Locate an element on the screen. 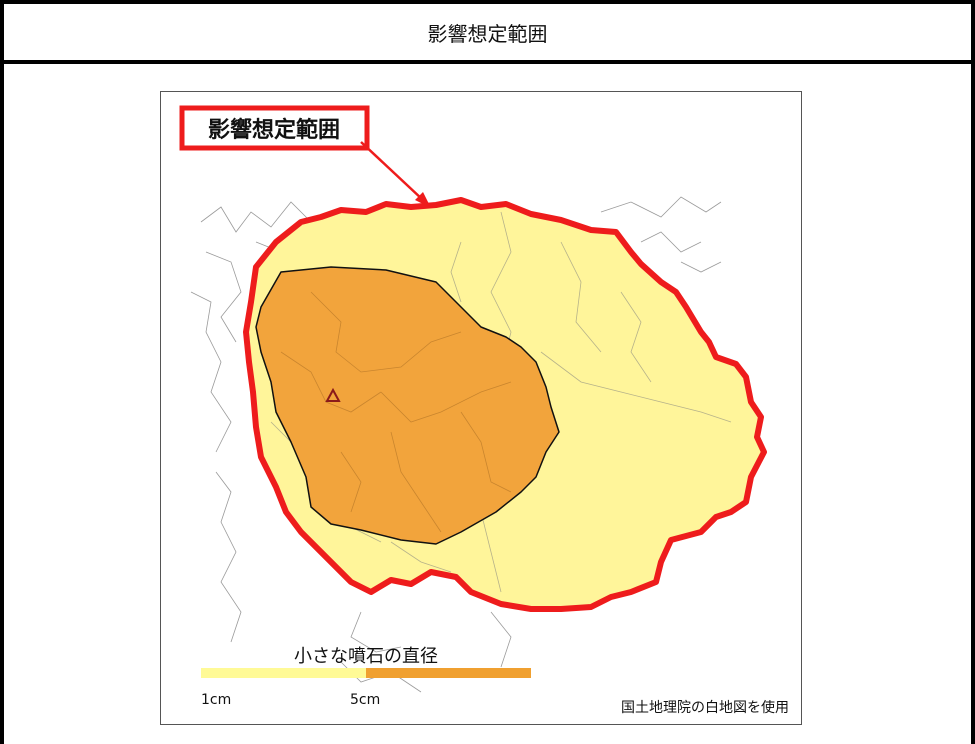 Image resolution: width=975 pixels, height=744 pixels. callout-arrow is located at coordinates (395, 174).